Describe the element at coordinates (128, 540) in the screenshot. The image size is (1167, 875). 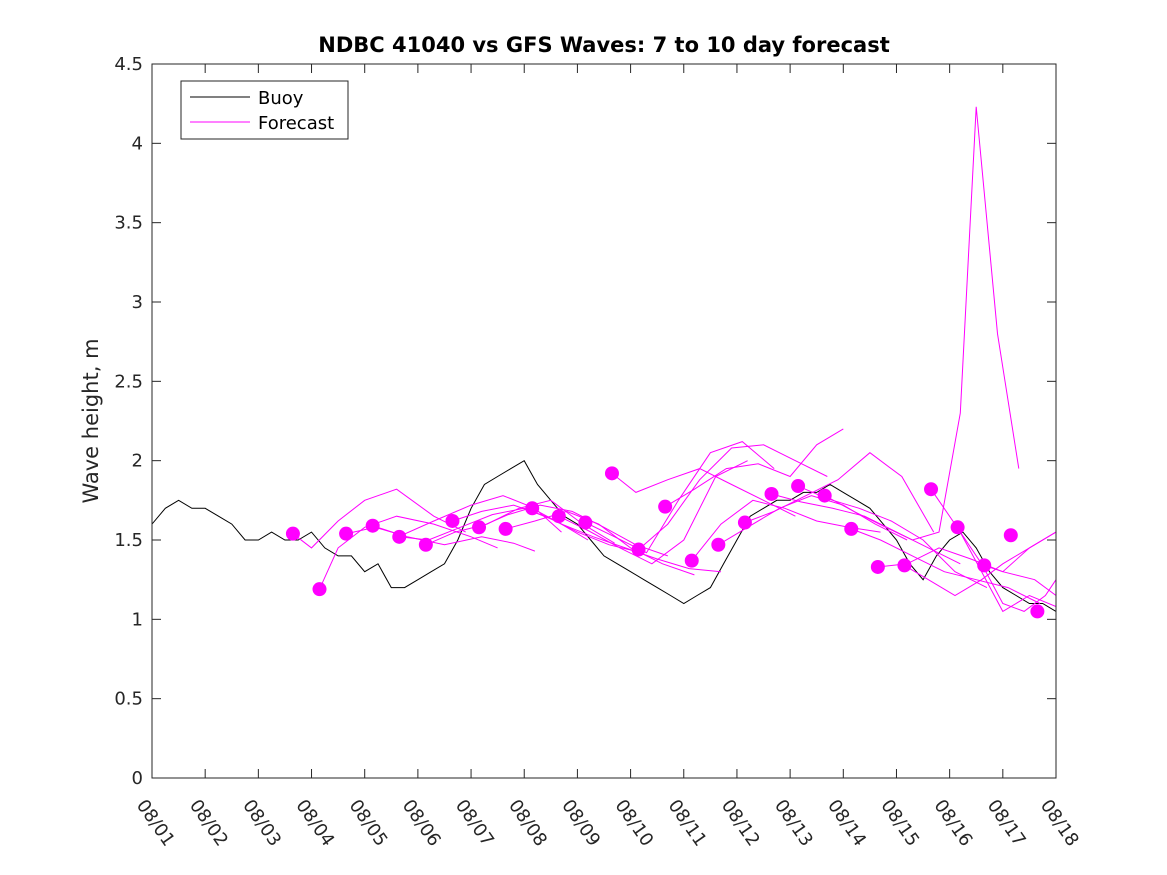
I see `y-tick-label: 1.5` at that location.